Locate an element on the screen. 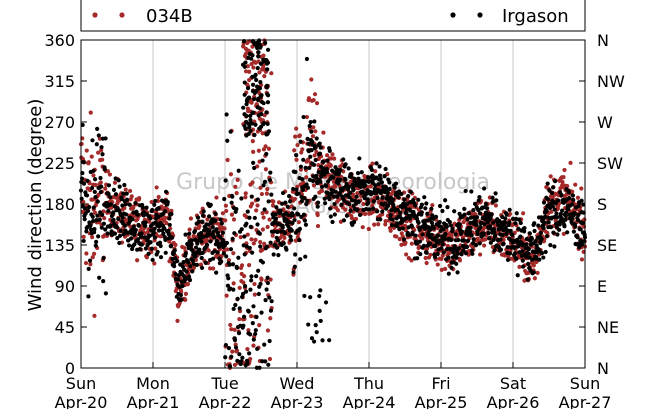 The image size is (650, 409). compass-label: N is located at coordinates (603, 368).